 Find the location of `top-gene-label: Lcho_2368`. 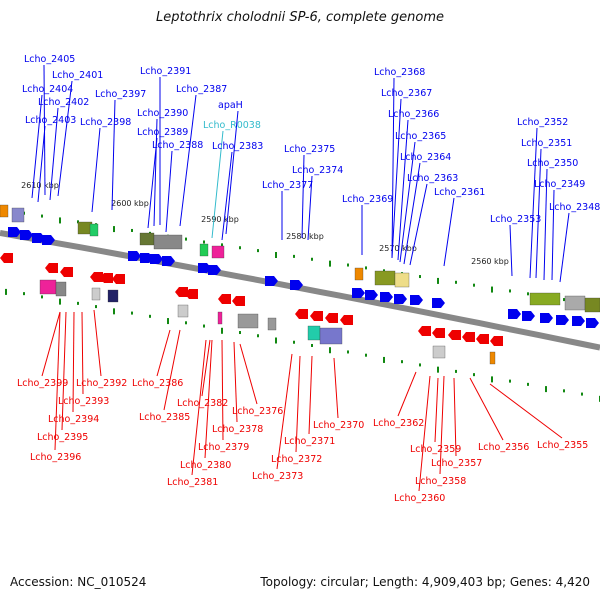

top-gene-label: Lcho_2368 is located at coordinates (399, 72).